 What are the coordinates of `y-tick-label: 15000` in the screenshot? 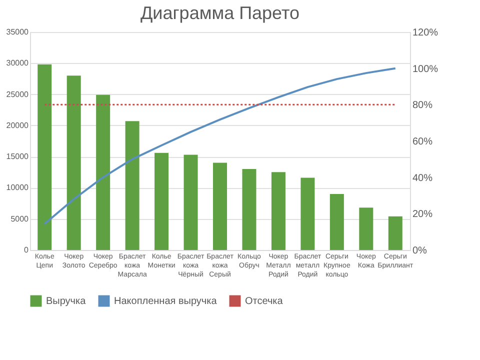 It's located at (18, 157).